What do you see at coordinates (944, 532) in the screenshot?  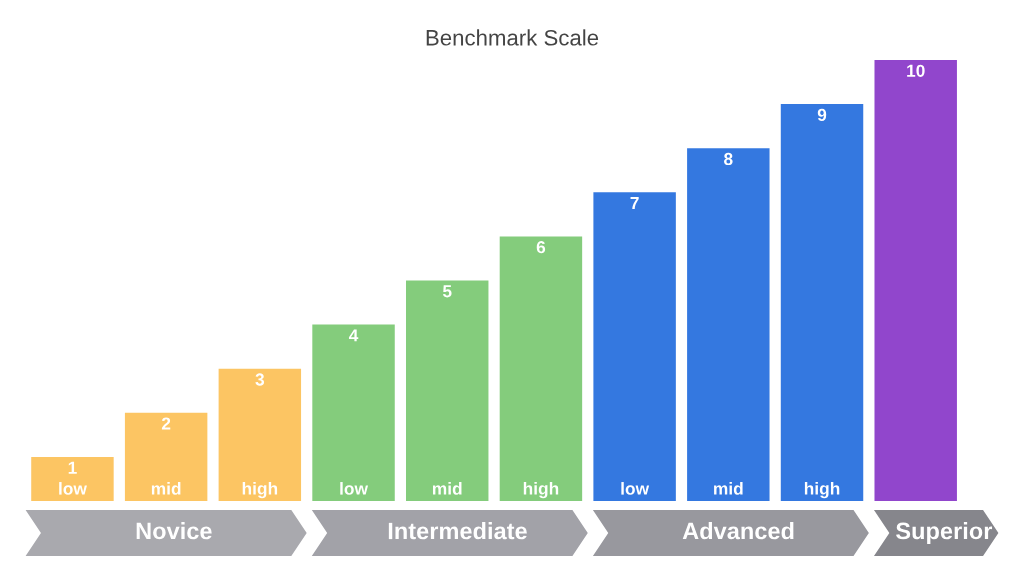 I see `text: Superior` at bounding box center [944, 532].